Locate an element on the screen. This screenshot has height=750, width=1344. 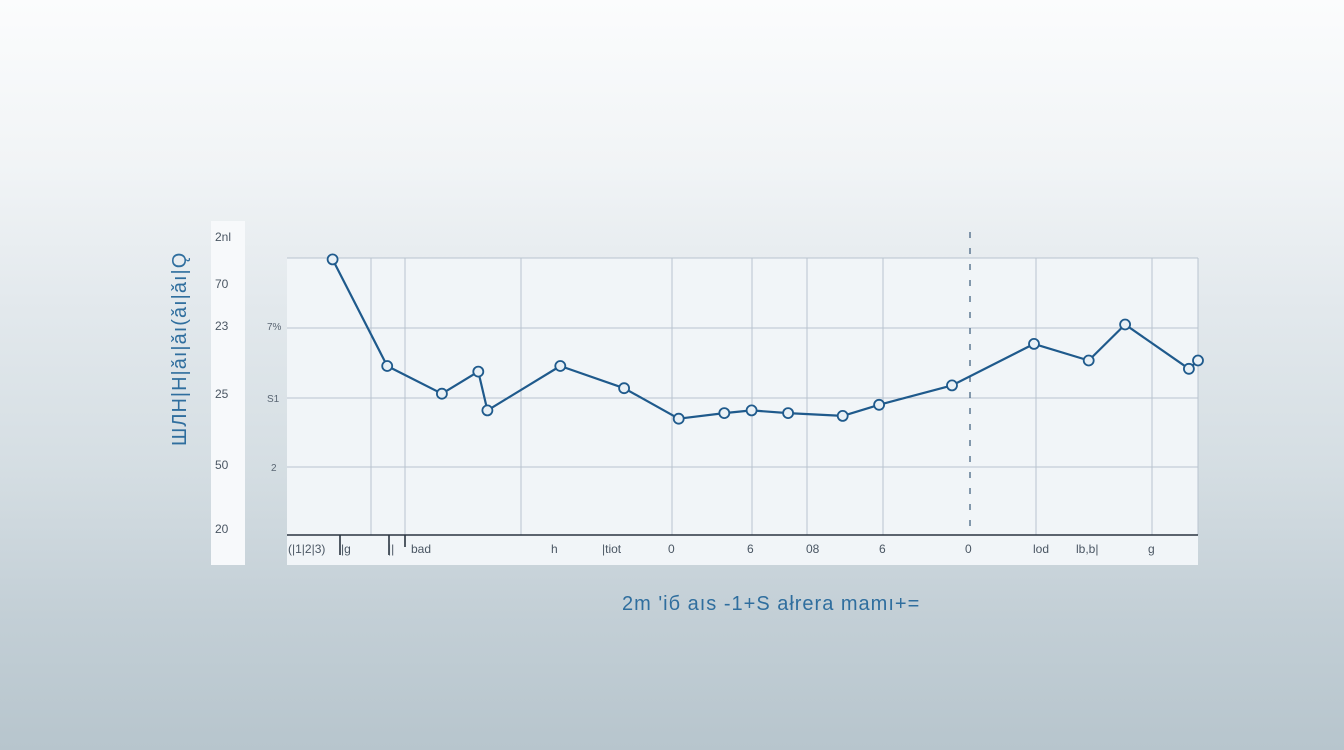
inner-y-tick-label: S1 is located at coordinates (273, 399).